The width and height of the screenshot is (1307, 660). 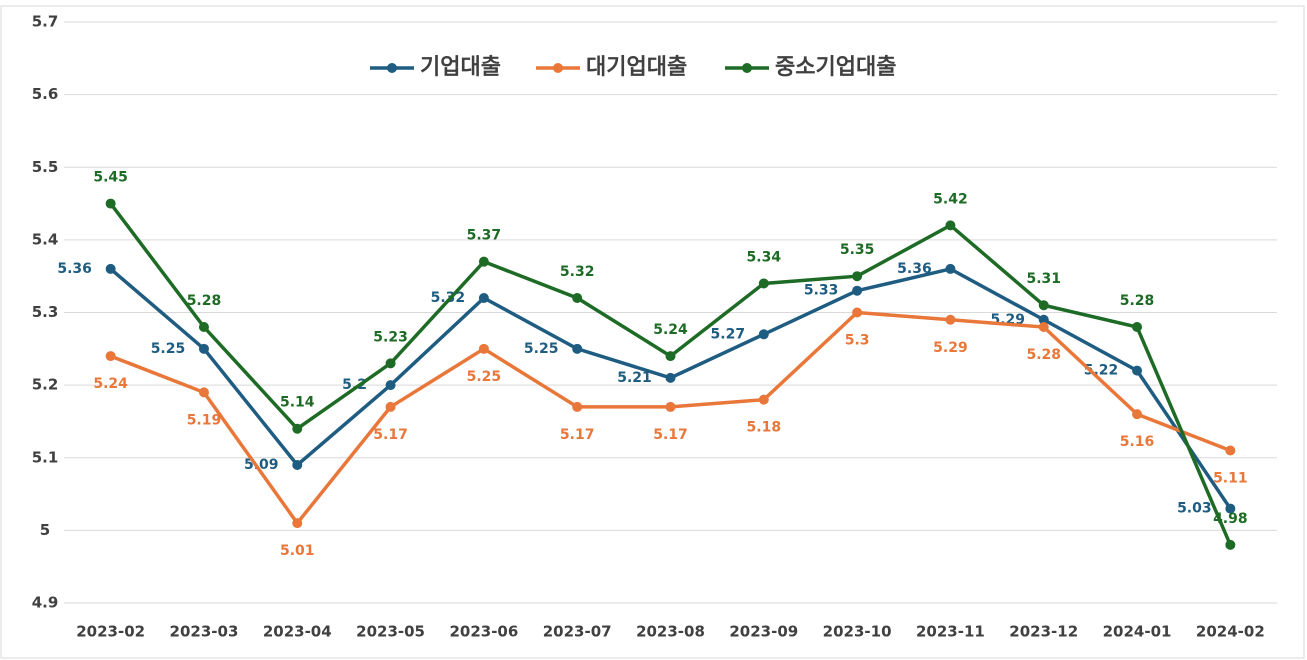 What do you see at coordinates (484, 236) in the screenshot?
I see `data-label: 5.37` at bounding box center [484, 236].